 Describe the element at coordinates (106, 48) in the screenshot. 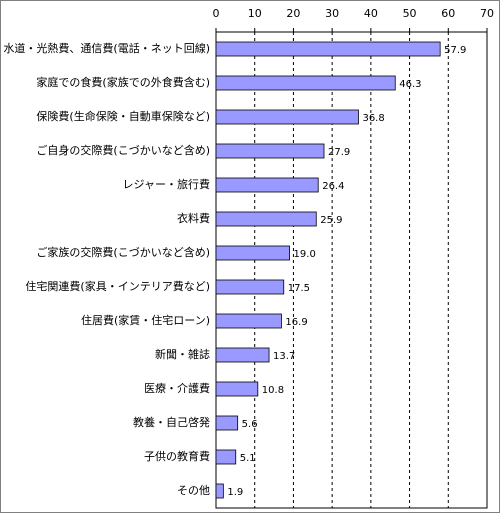

I see `category-label: 水道・光熱費、通信費(電話・ネット回線)` at that location.